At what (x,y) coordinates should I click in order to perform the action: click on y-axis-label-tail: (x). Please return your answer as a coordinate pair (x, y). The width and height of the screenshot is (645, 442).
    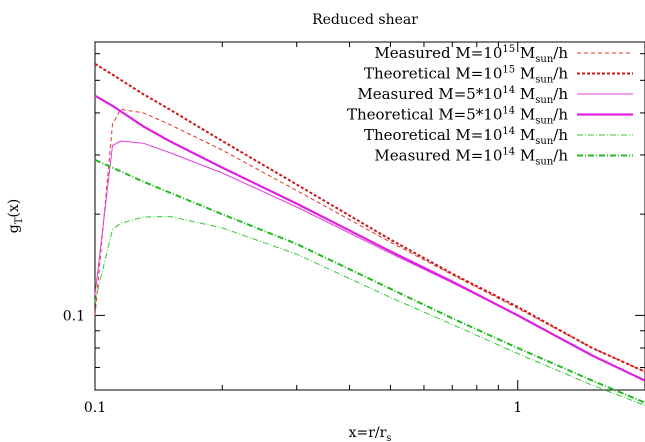
    Looking at the image, I should click on (14, 208).